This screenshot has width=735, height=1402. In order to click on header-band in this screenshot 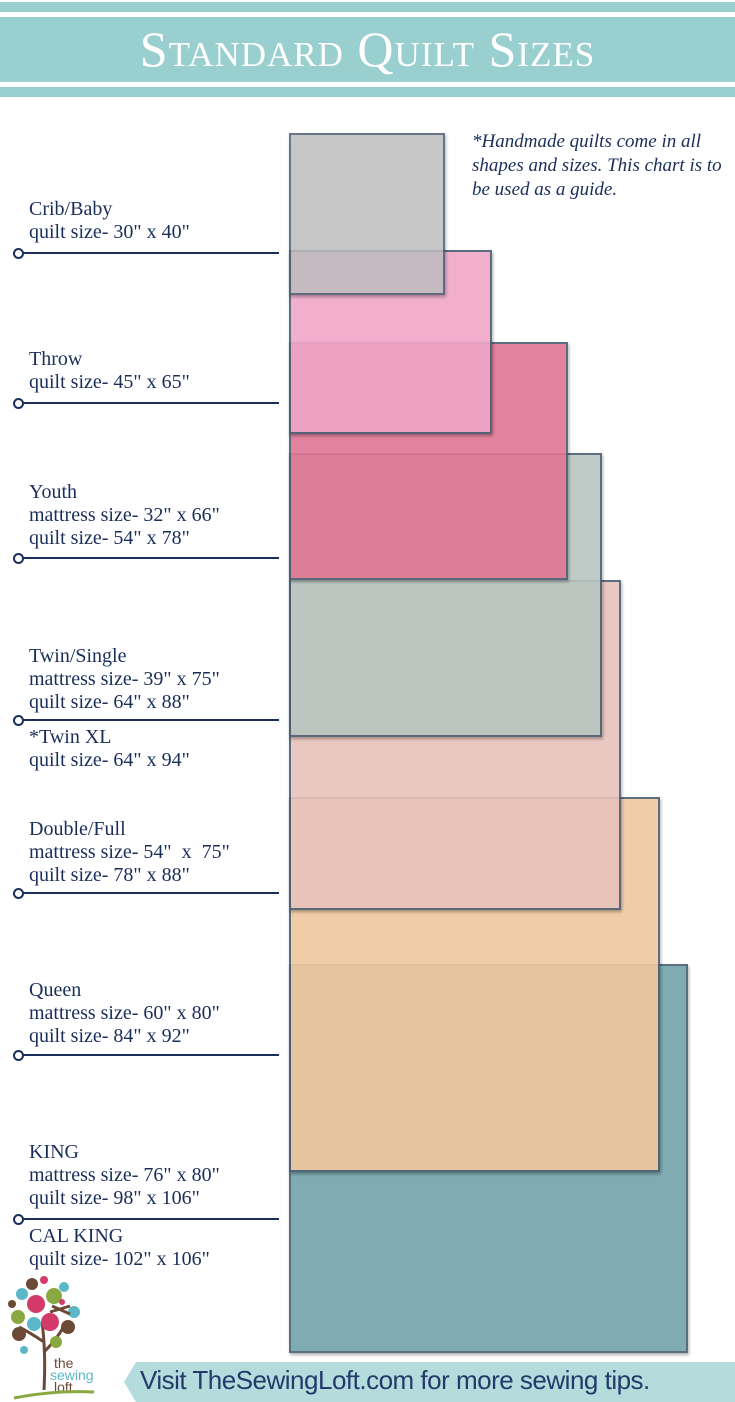, I will do `click(367, 49)`.